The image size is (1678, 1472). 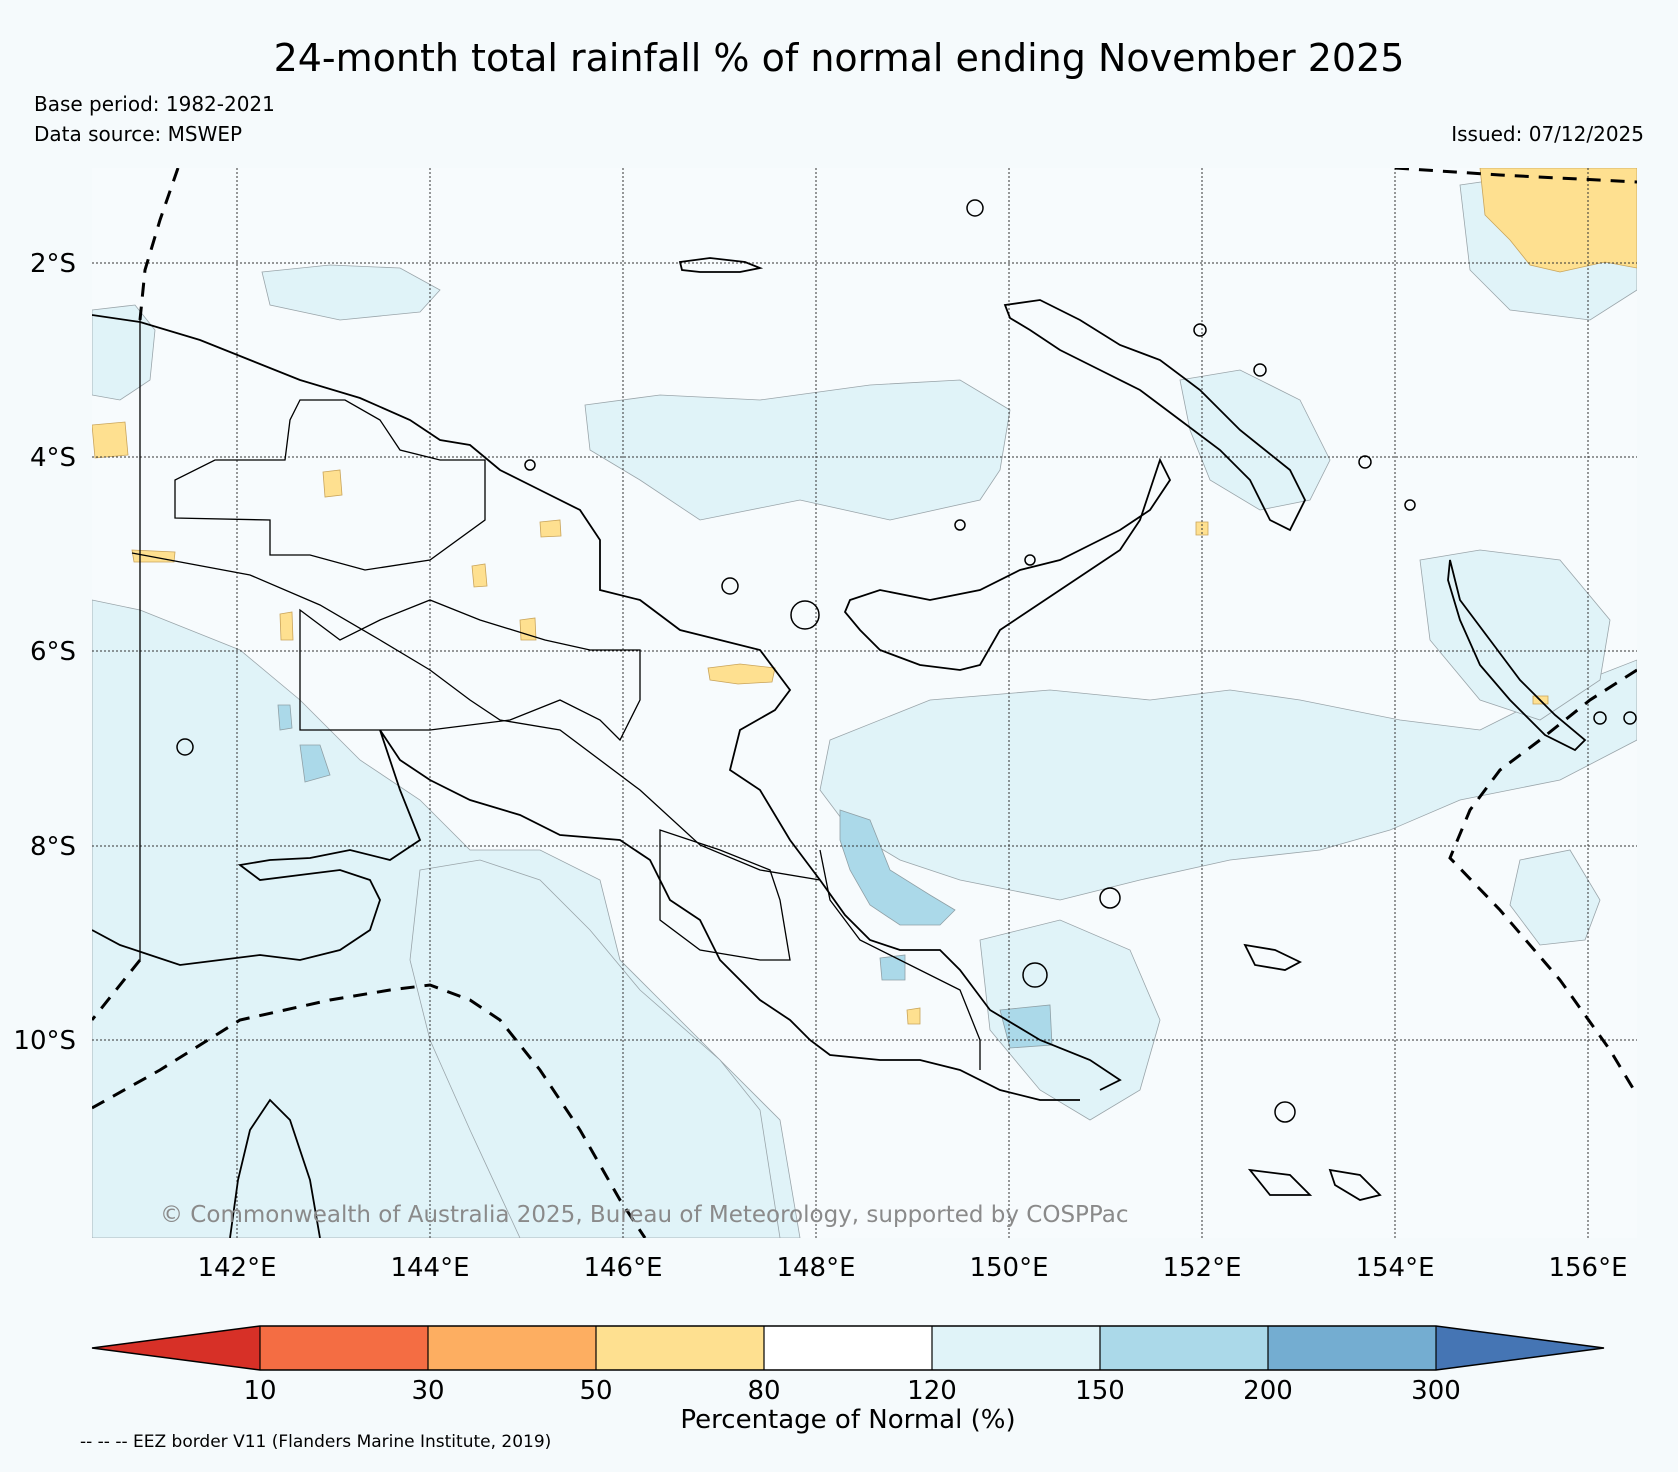 I want to click on lon-tick-label: 144°E, so click(x=429, y=1268).